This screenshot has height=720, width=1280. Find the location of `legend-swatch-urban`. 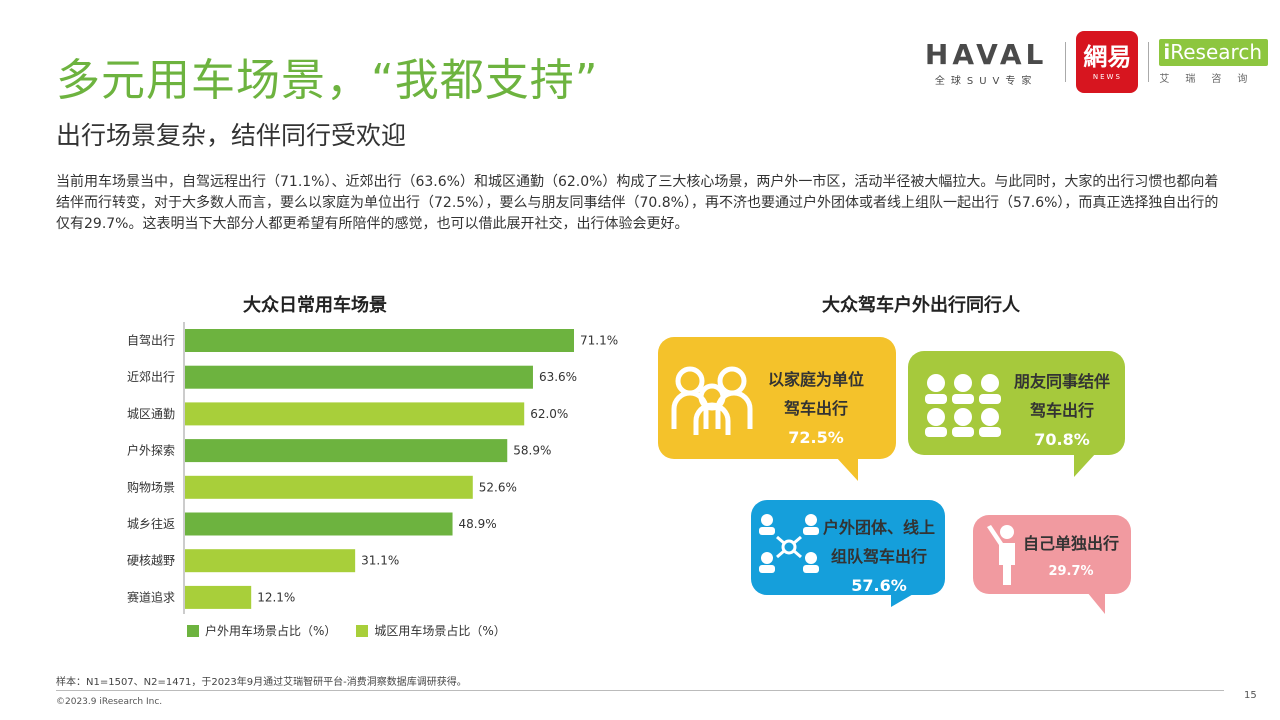

legend-swatch-urban is located at coordinates (362, 630).